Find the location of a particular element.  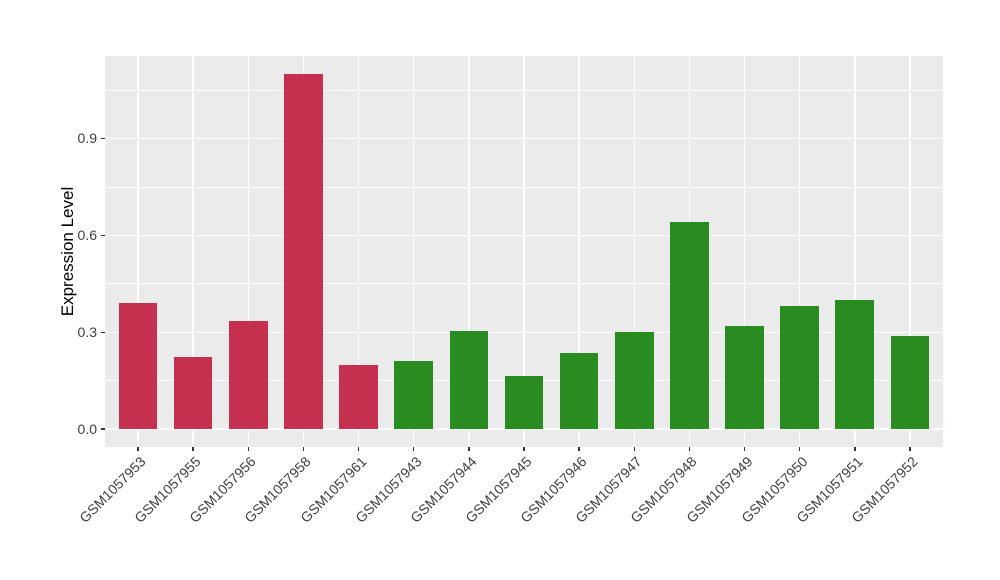

x-tick-label: GSM1057948 is located at coordinates (663, 489).